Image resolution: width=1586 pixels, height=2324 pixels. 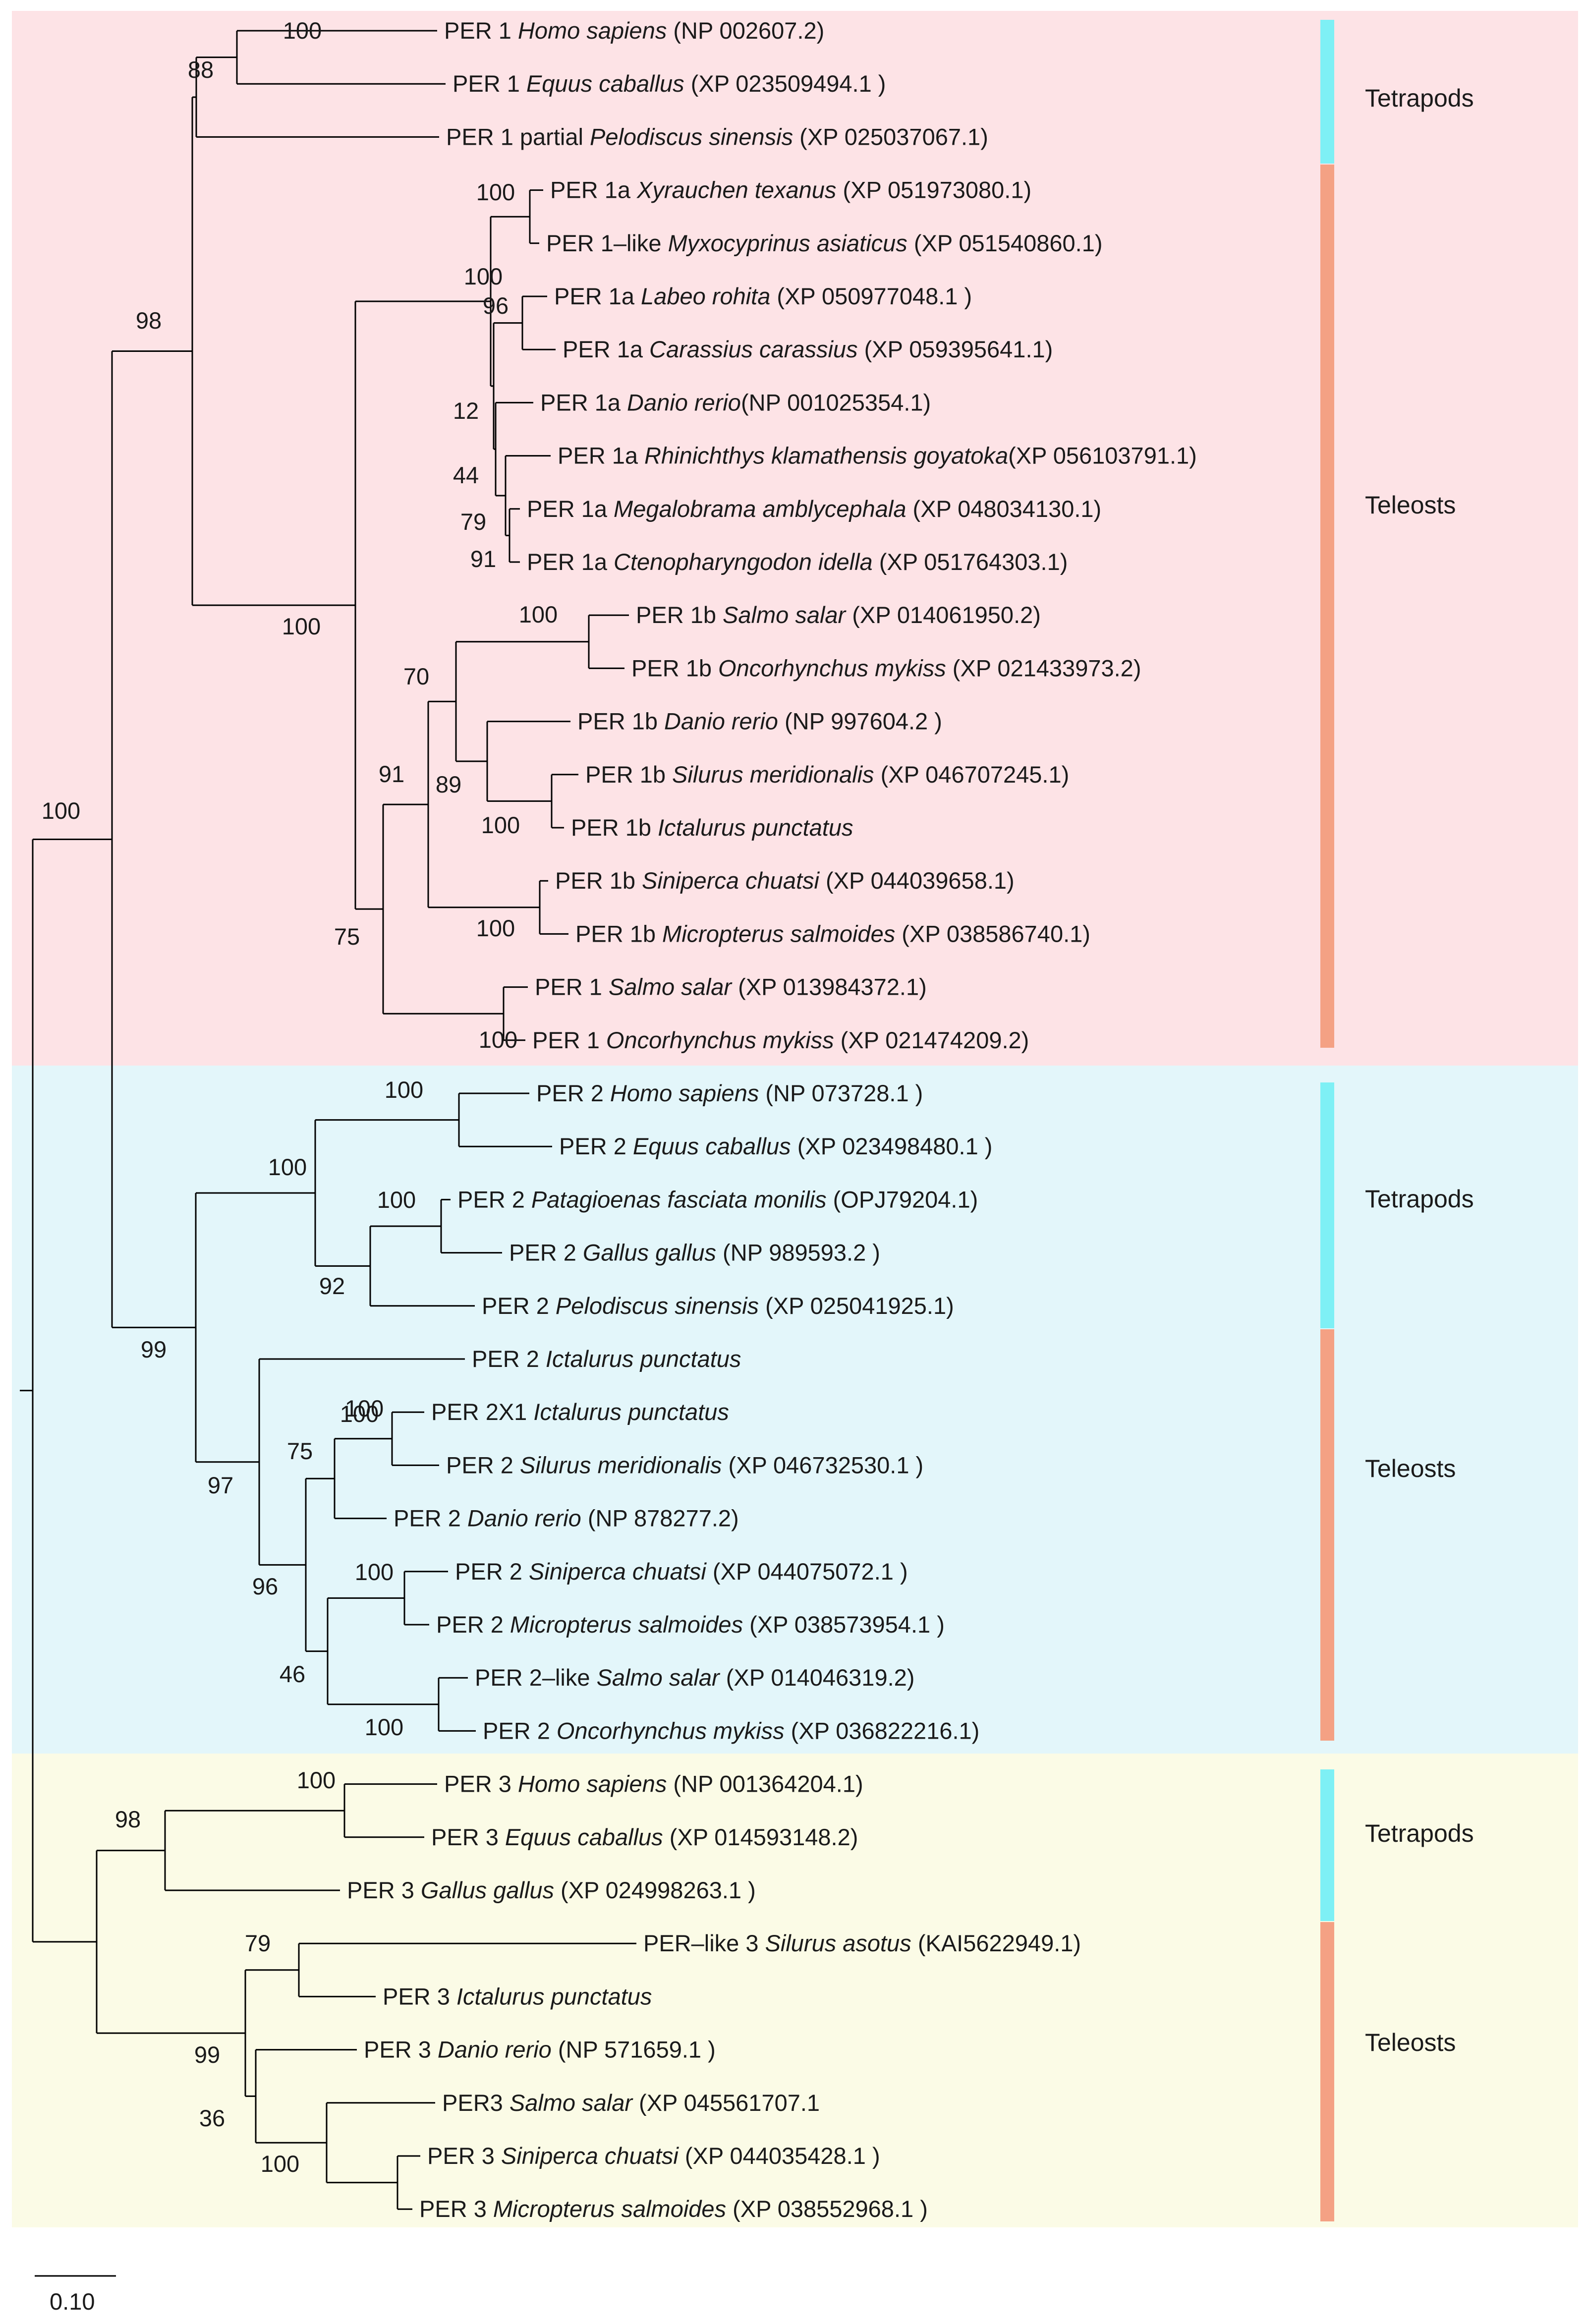 What do you see at coordinates (580, 1412) in the screenshot?
I see `tip-label: PER 2X1 Ictalurus punctatus` at bounding box center [580, 1412].